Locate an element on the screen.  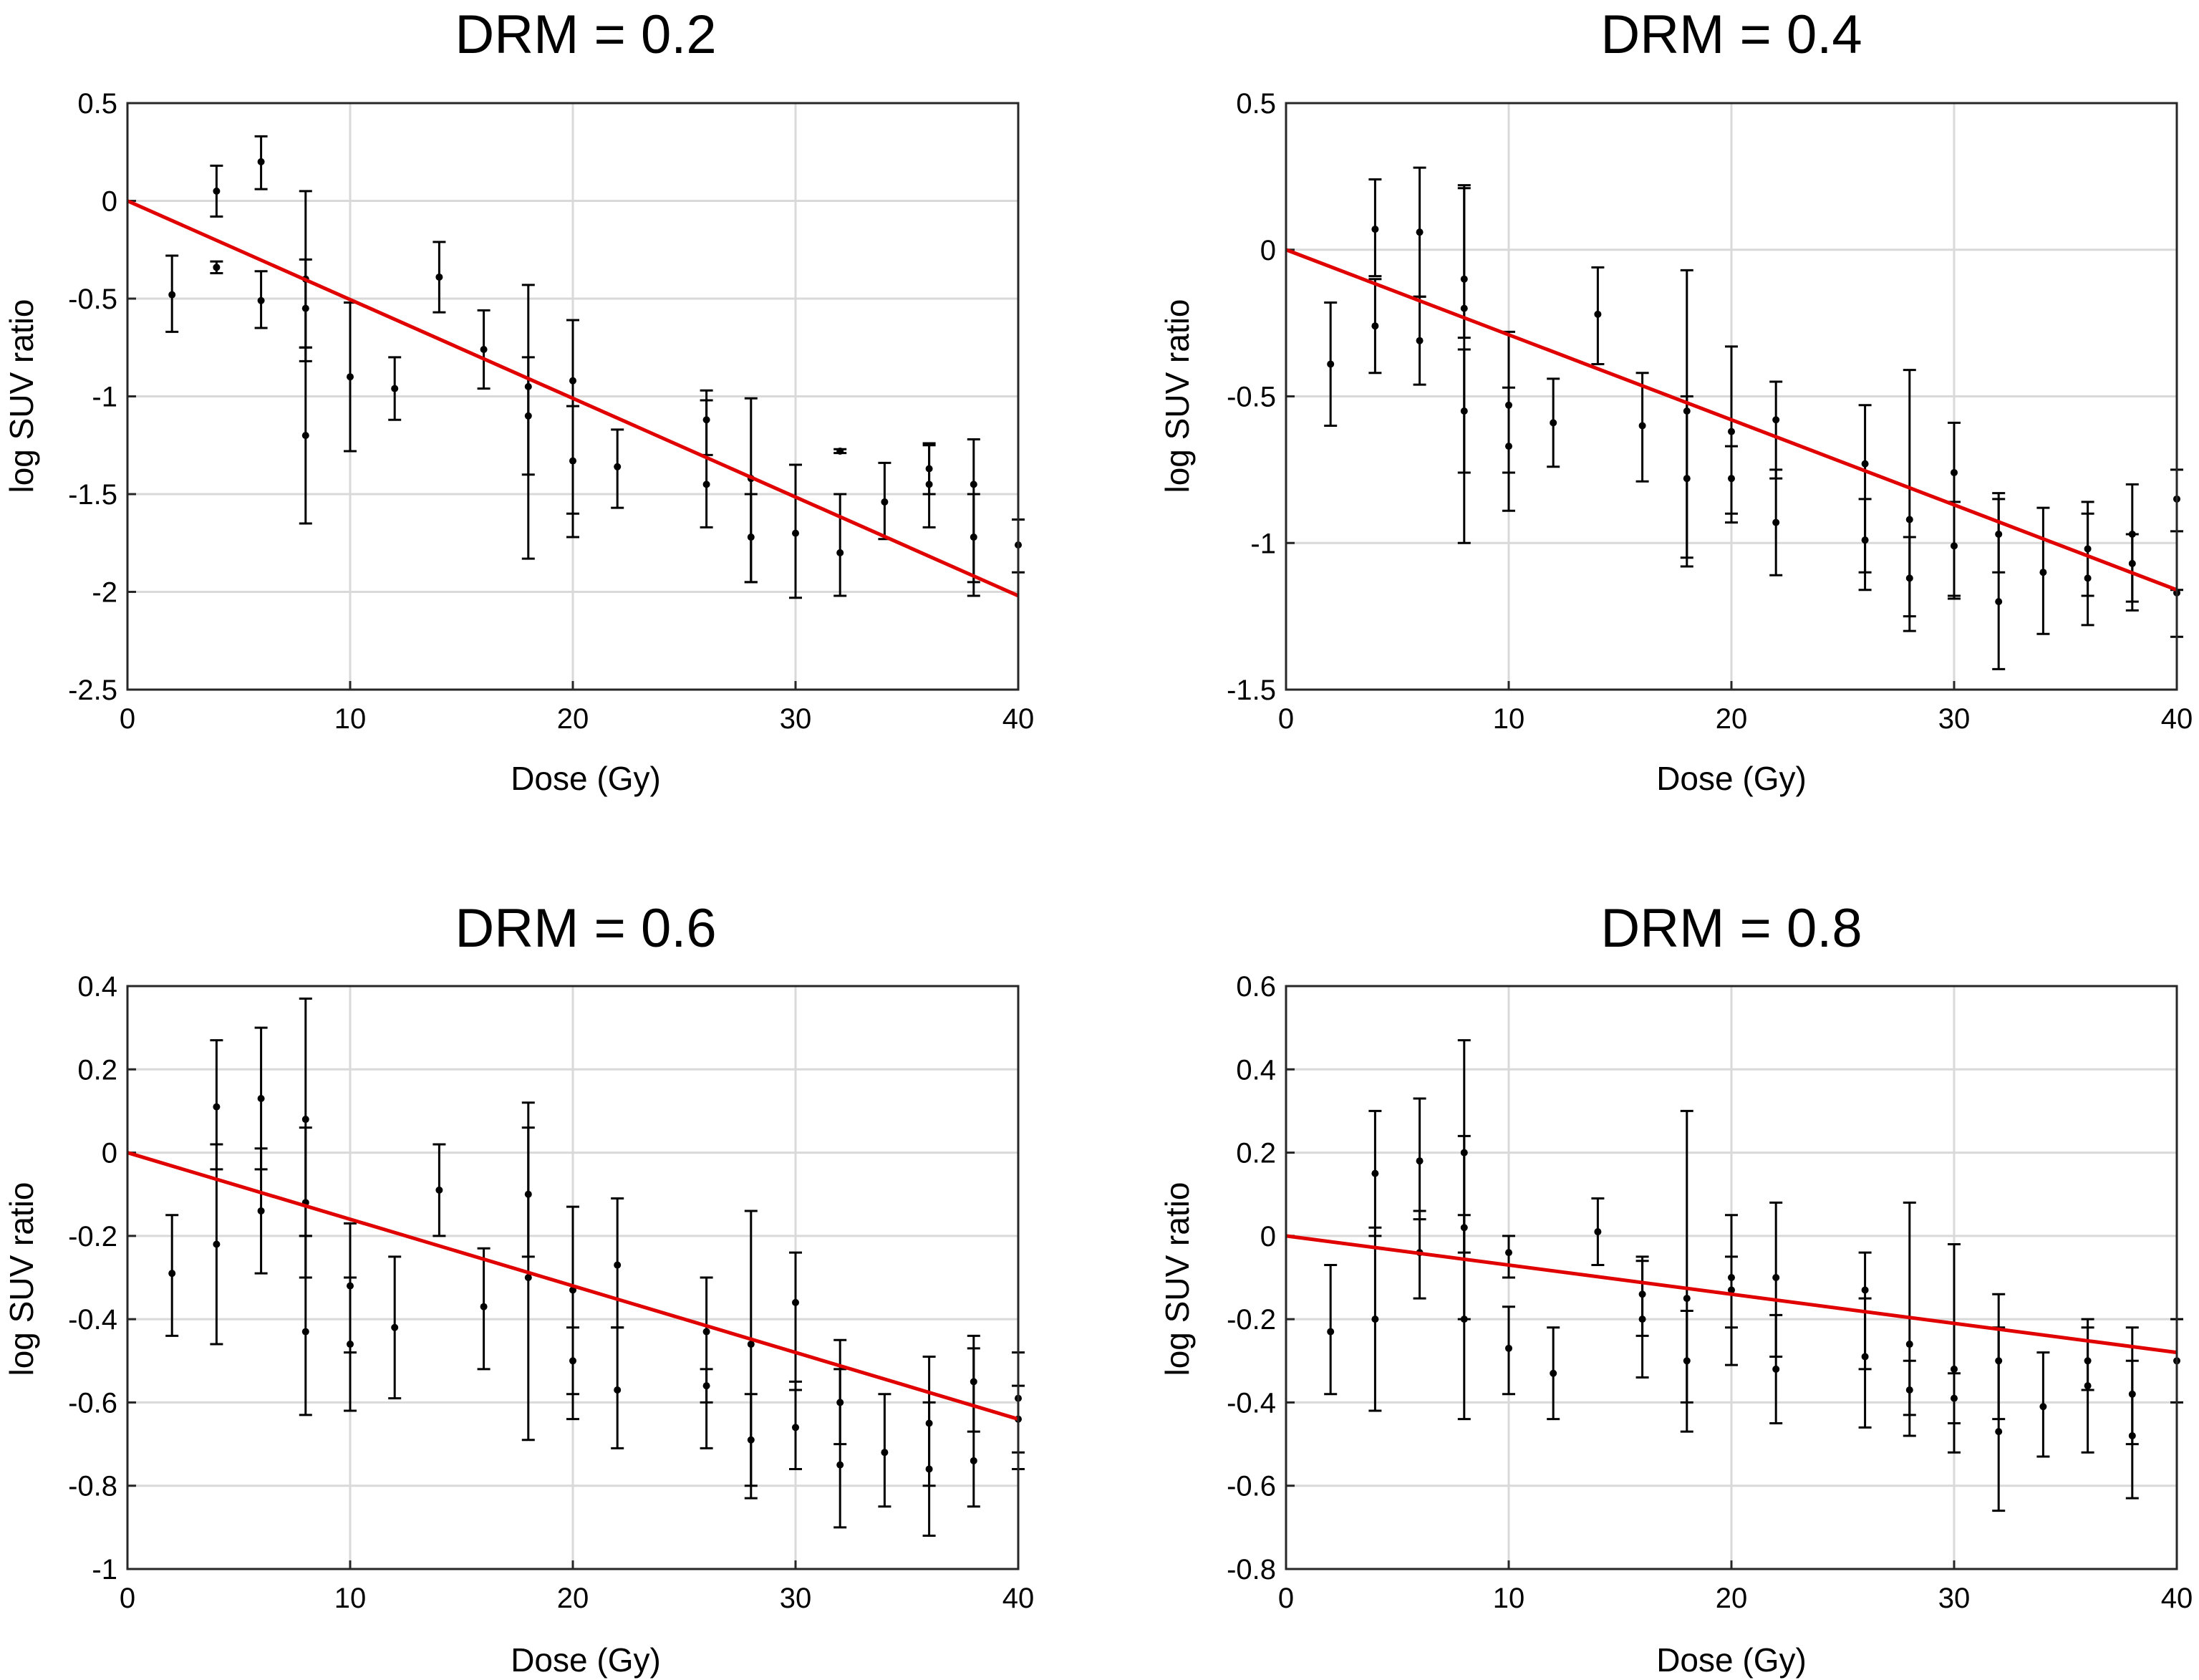
x-tick-label: 30 is located at coordinates (1954, 719).